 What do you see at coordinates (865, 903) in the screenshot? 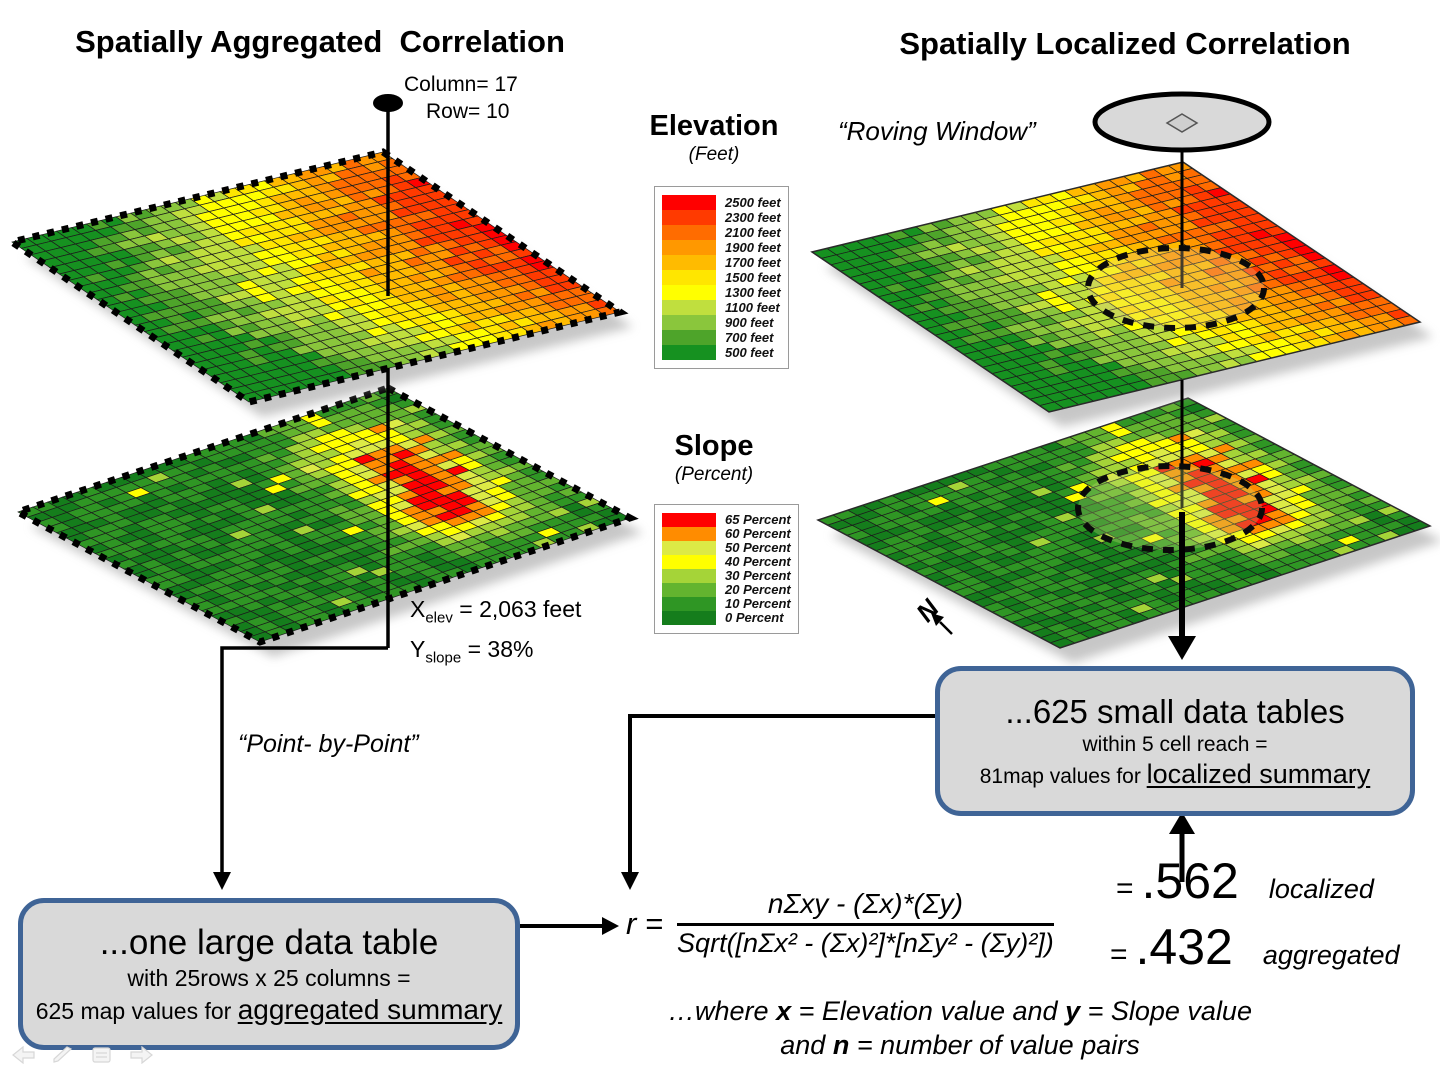
I see `formula-numerator: nΣxy - (Σx)*(Σy)` at bounding box center [865, 903].